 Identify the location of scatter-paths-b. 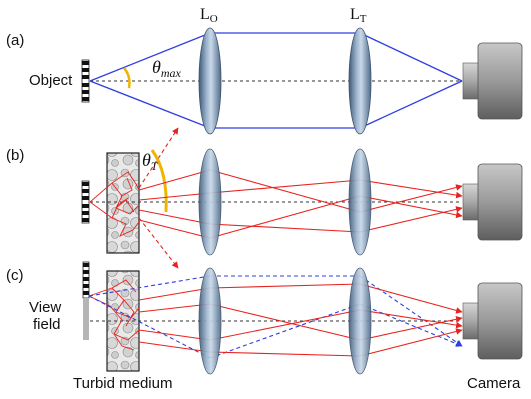
(114, 204).